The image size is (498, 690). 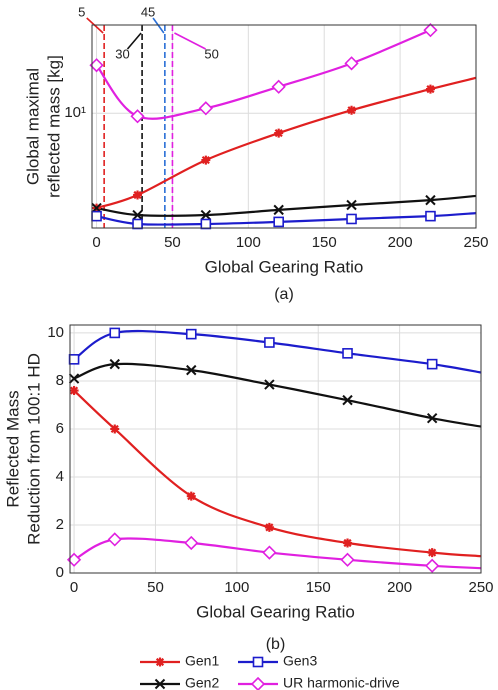 What do you see at coordinates (211, 53) in the screenshot?
I see `annotation-label: 50` at bounding box center [211, 53].